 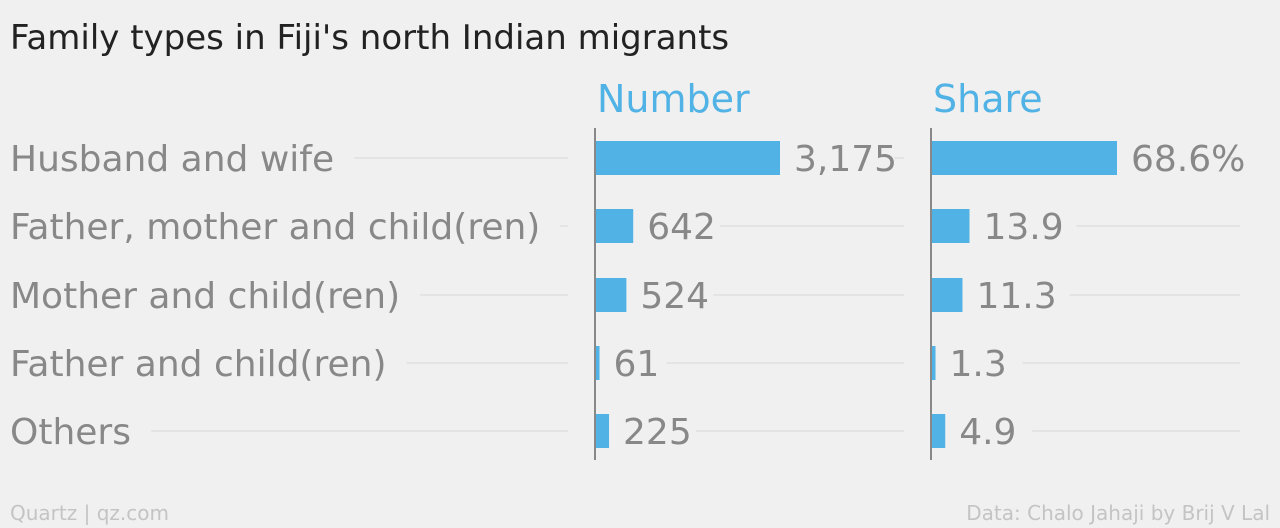 I want to click on category-label: Father, mother and child(ren), so click(x=275, y=227).